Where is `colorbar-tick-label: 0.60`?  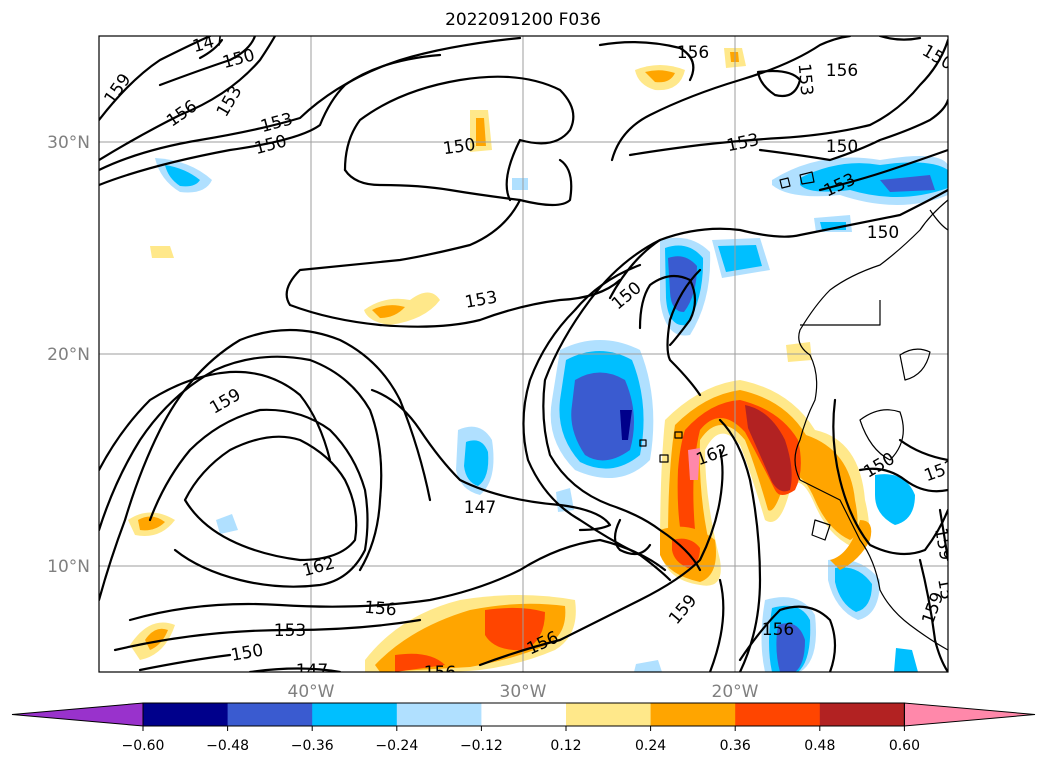
colorbar-tick-label: 0.60 is located at coordinates (904, 746).